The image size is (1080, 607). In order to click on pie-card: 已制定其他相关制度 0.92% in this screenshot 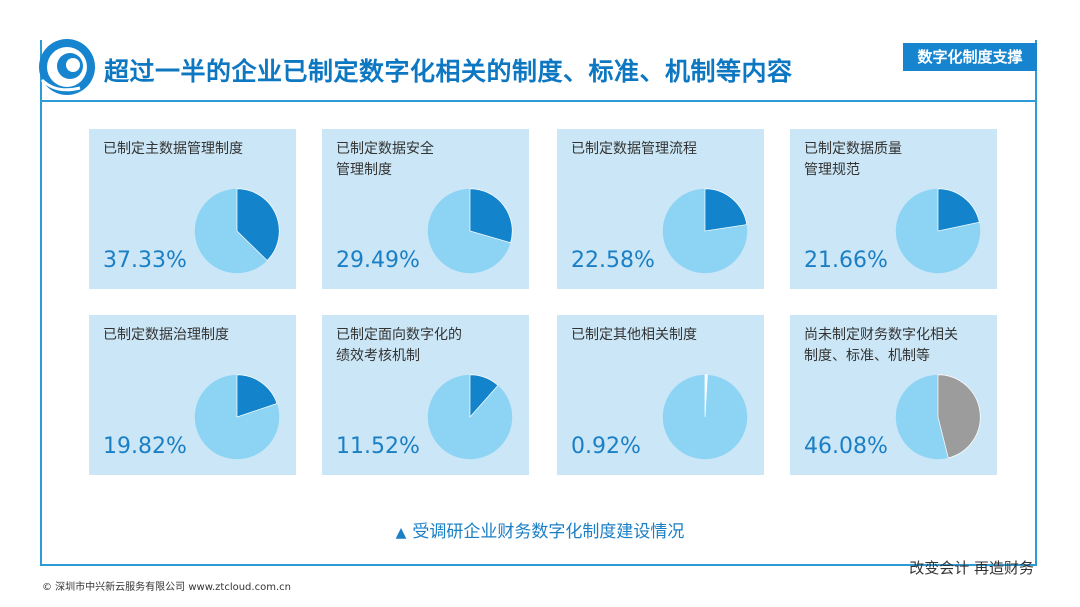, I will do `click(660, 395)`.